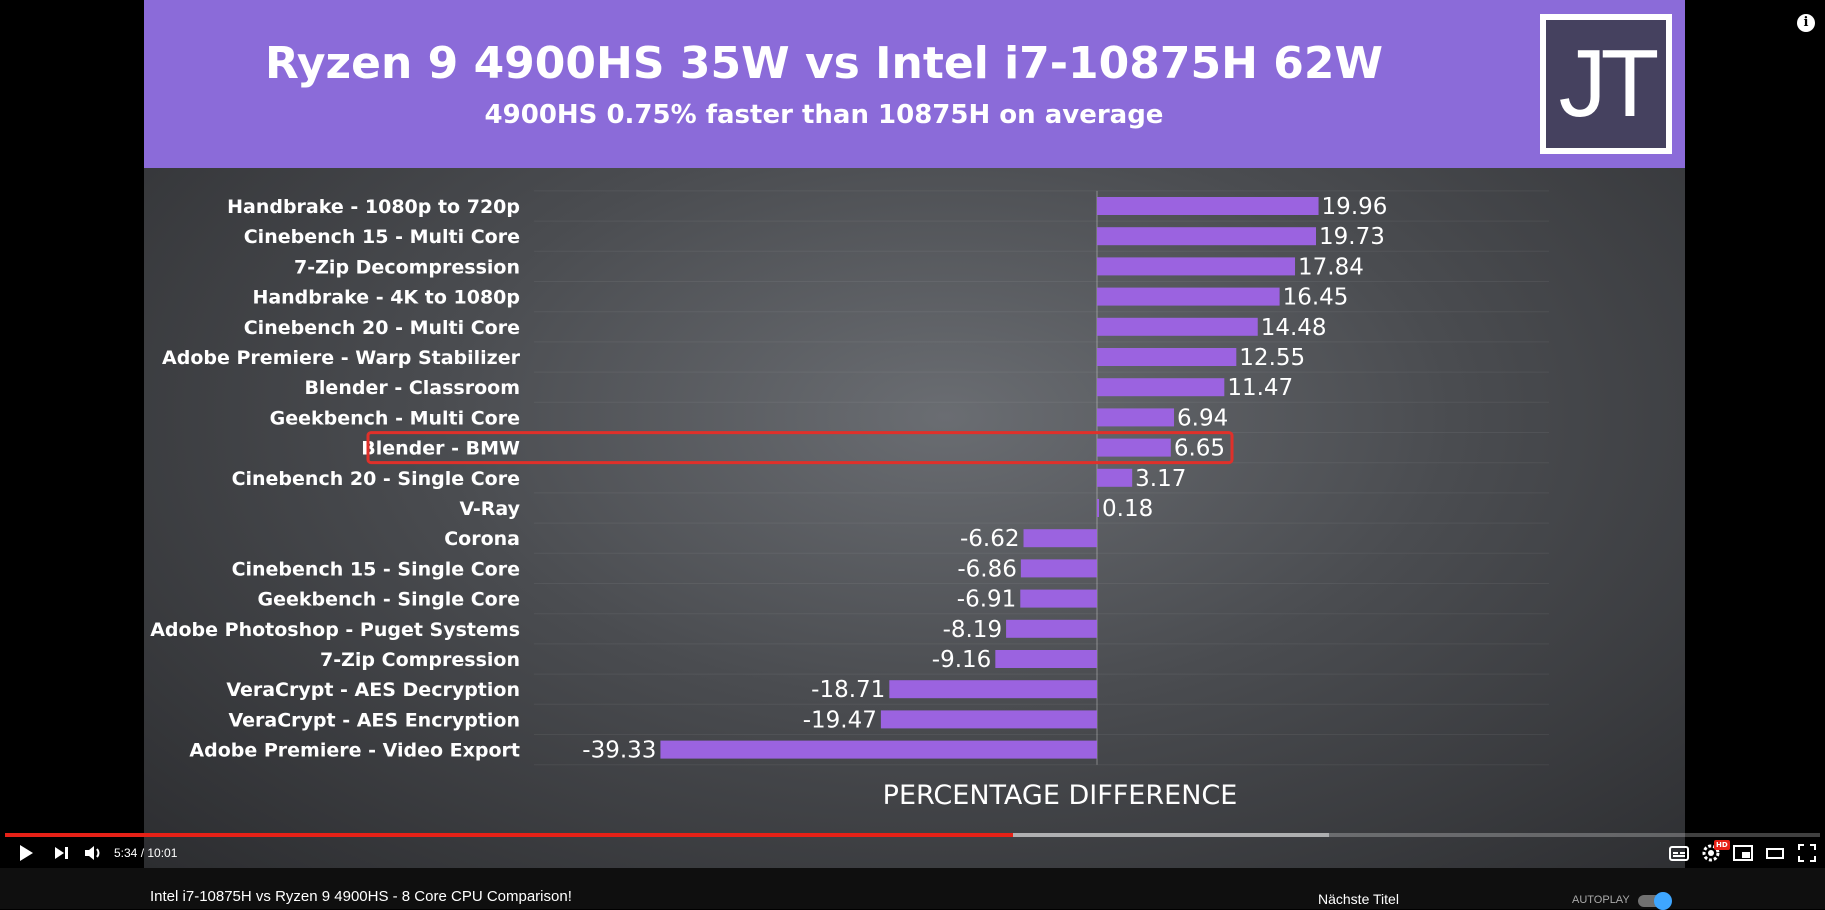 Image resolution: width=1825 pixels, height=910 pixels. Describe the element at coordinates (354, 751) in the screenshot. I see `category-label: Adobe Premiere - Video Export` at that location.